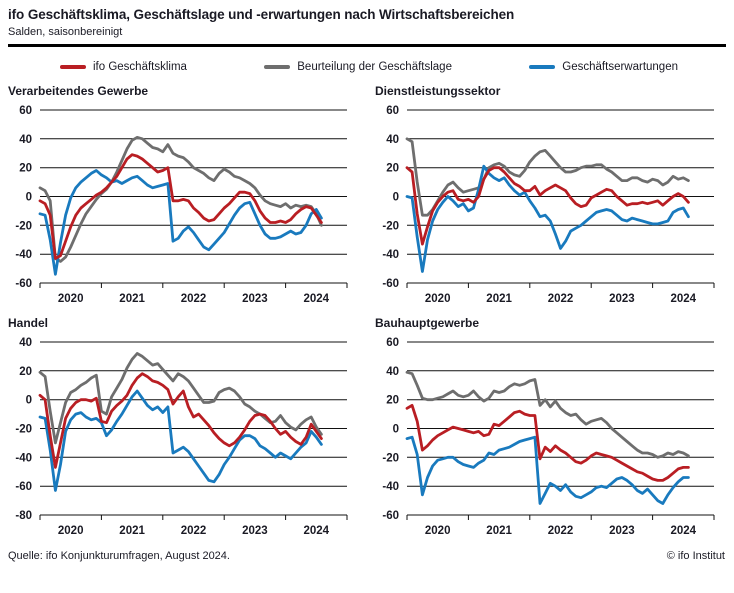 This screenshot has height=593, width=734. I want to click on lage-line-swatch-icon, so click(277, 67).